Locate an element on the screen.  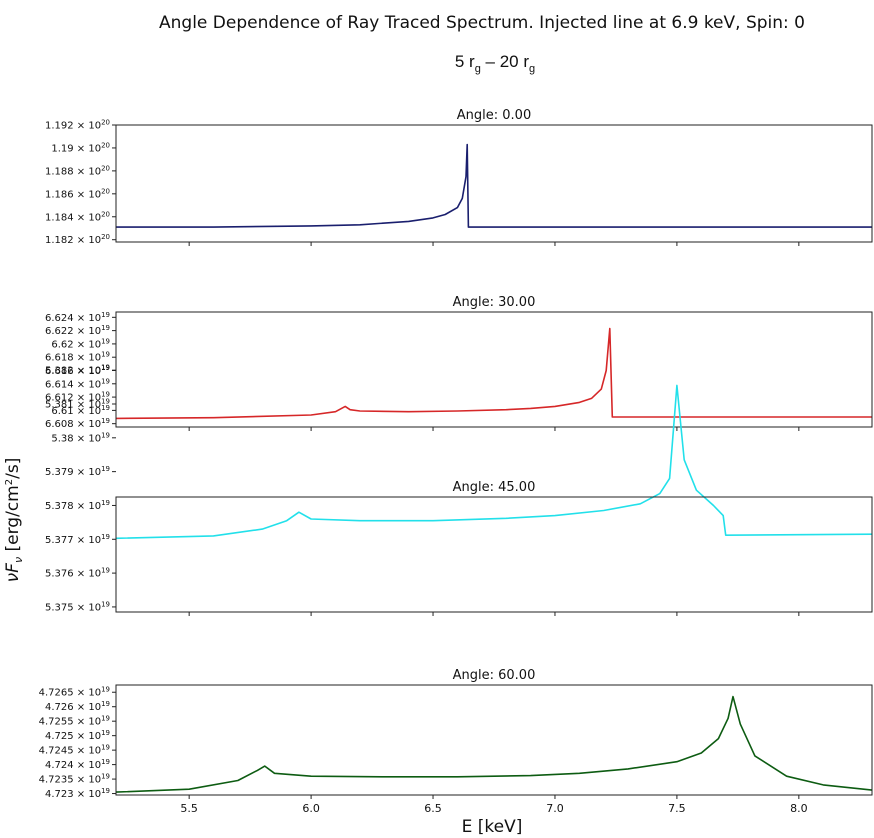
y-tick-label: 5.381 × 10¹⁹ is located at coordinates (77, 403).